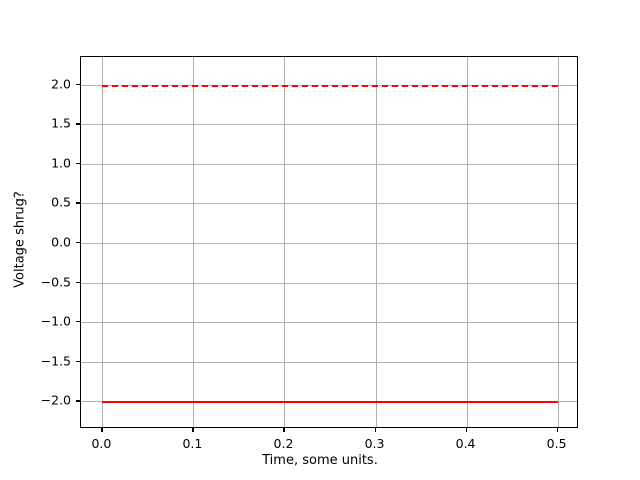 The height and width of the screenshot is (480, 640). Describe the element at coordinates (61, 202) in the screenshot. I see `y-tick-label: 0.5` at that location.